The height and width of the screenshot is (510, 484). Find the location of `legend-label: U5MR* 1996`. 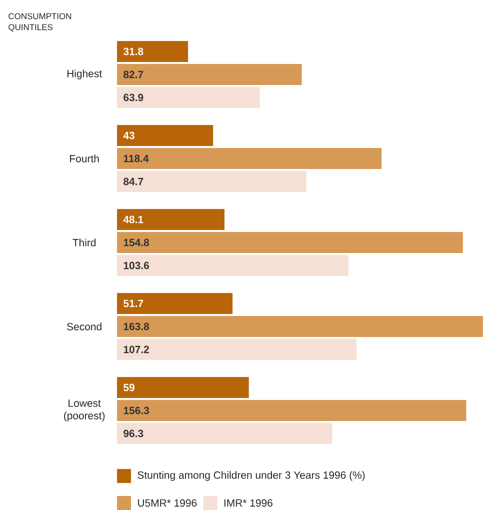

legend-label: U5MR* 1996 is located at coordinates (167, 503).